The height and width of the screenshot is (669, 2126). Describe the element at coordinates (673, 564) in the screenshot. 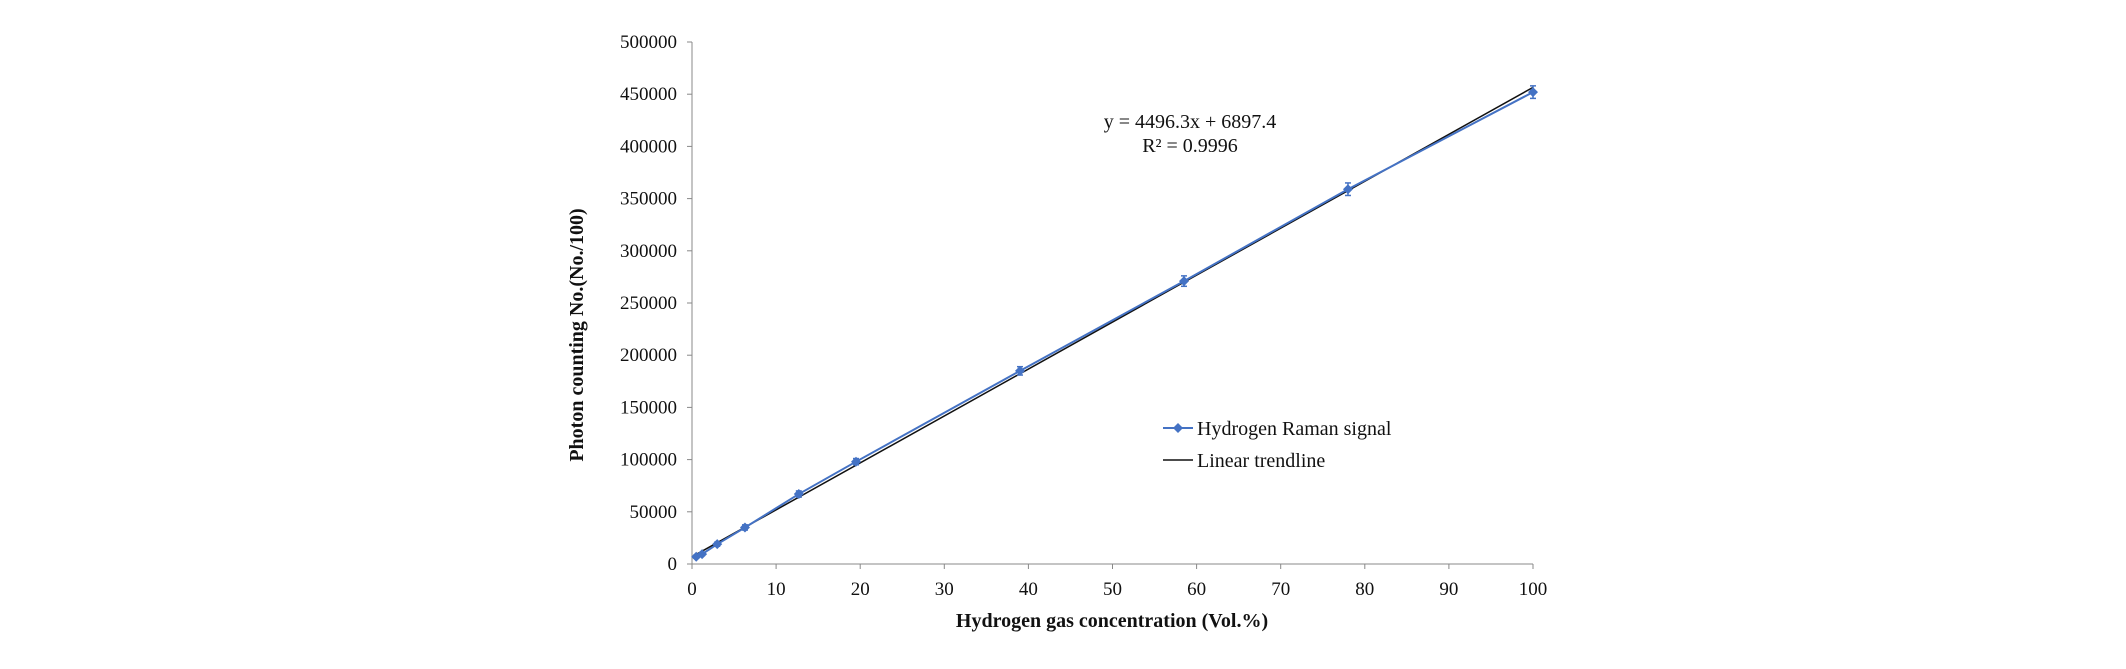

I see `y-tick-label: 0` at that location.